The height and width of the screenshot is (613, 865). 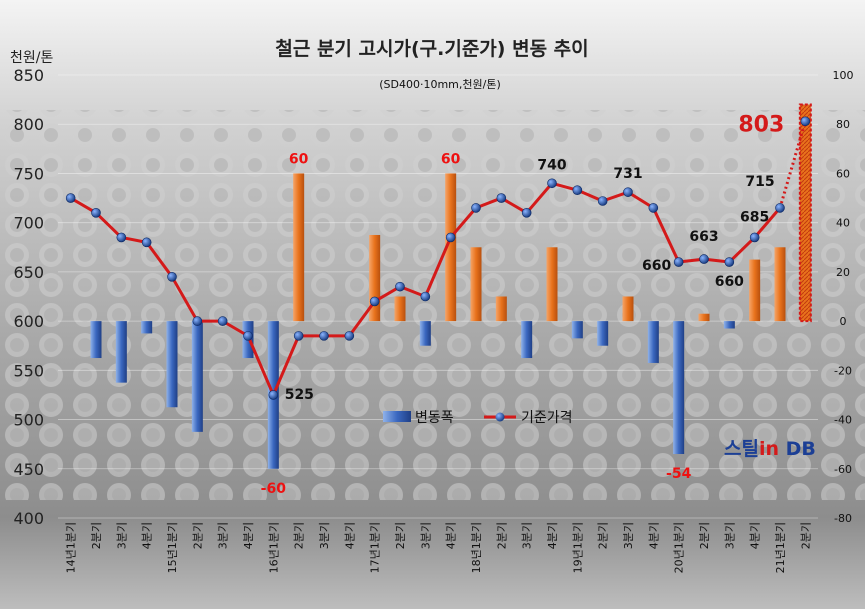 What do you see at coordinates (551, 165) in the screenshot?
I see `line-data-label: 740` at bounding box center [551, 165].